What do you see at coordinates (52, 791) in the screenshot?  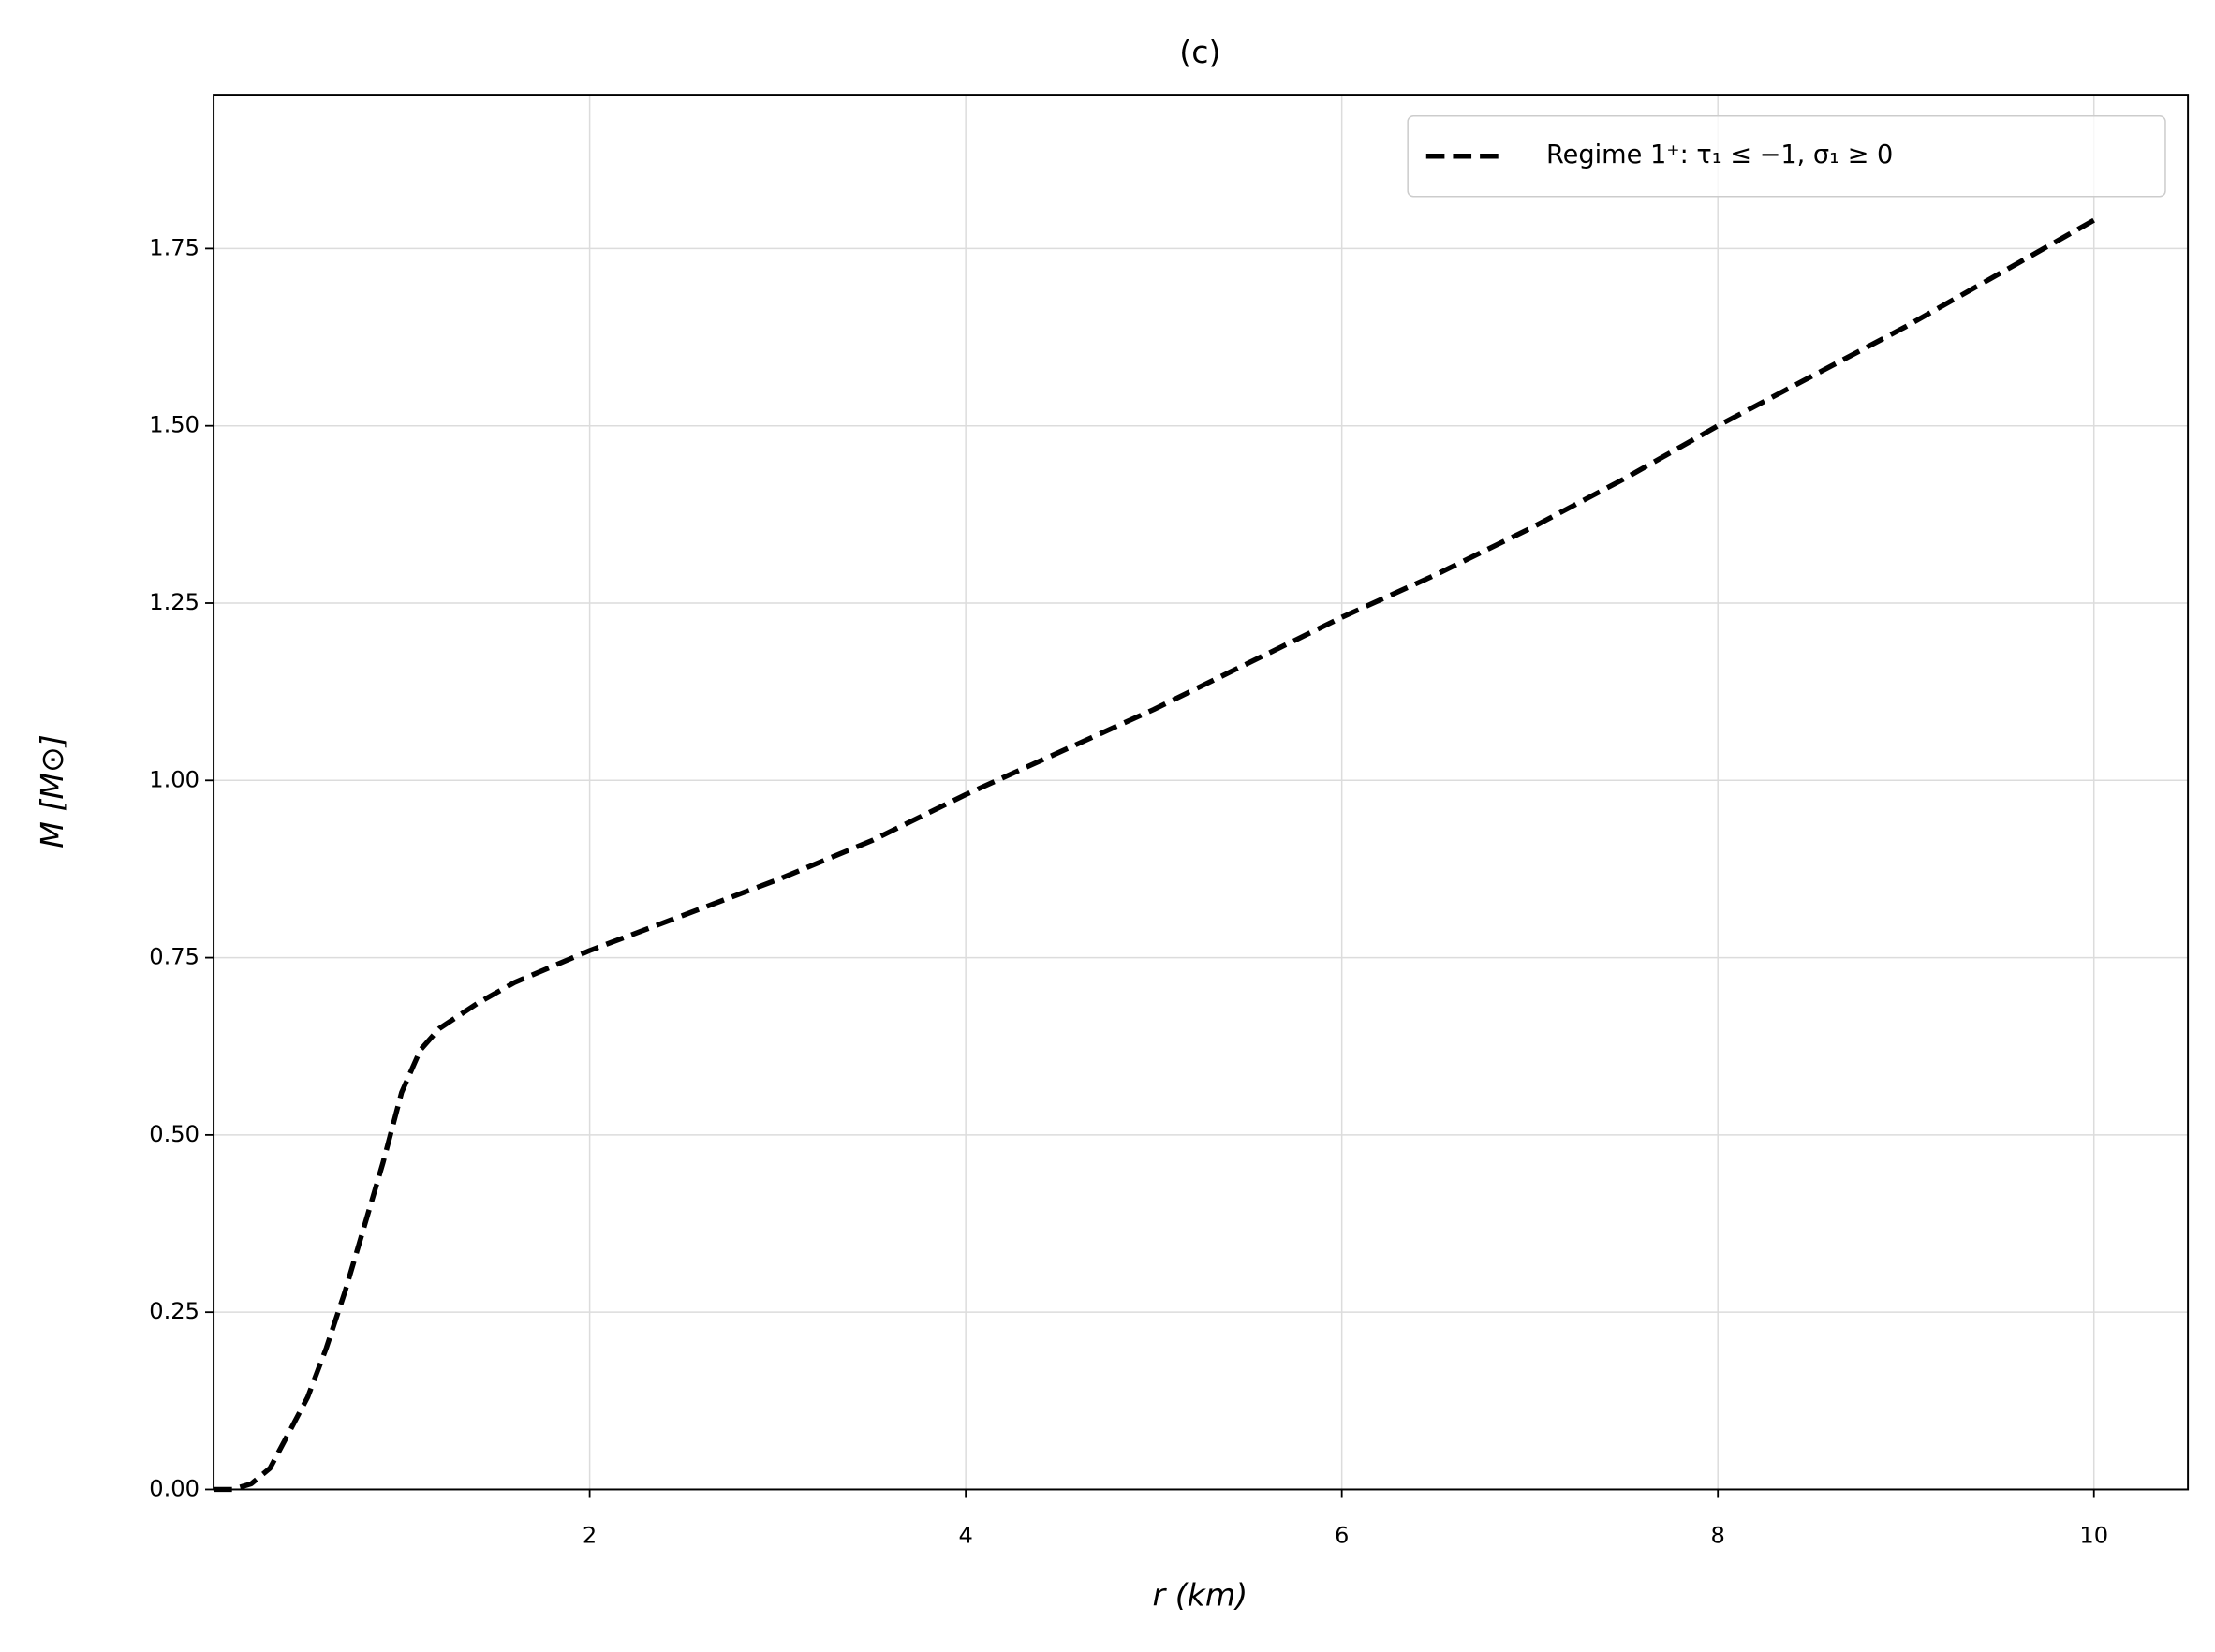 I see `y-axis-label: M [M⊙]` at bounding box center [52, 791].